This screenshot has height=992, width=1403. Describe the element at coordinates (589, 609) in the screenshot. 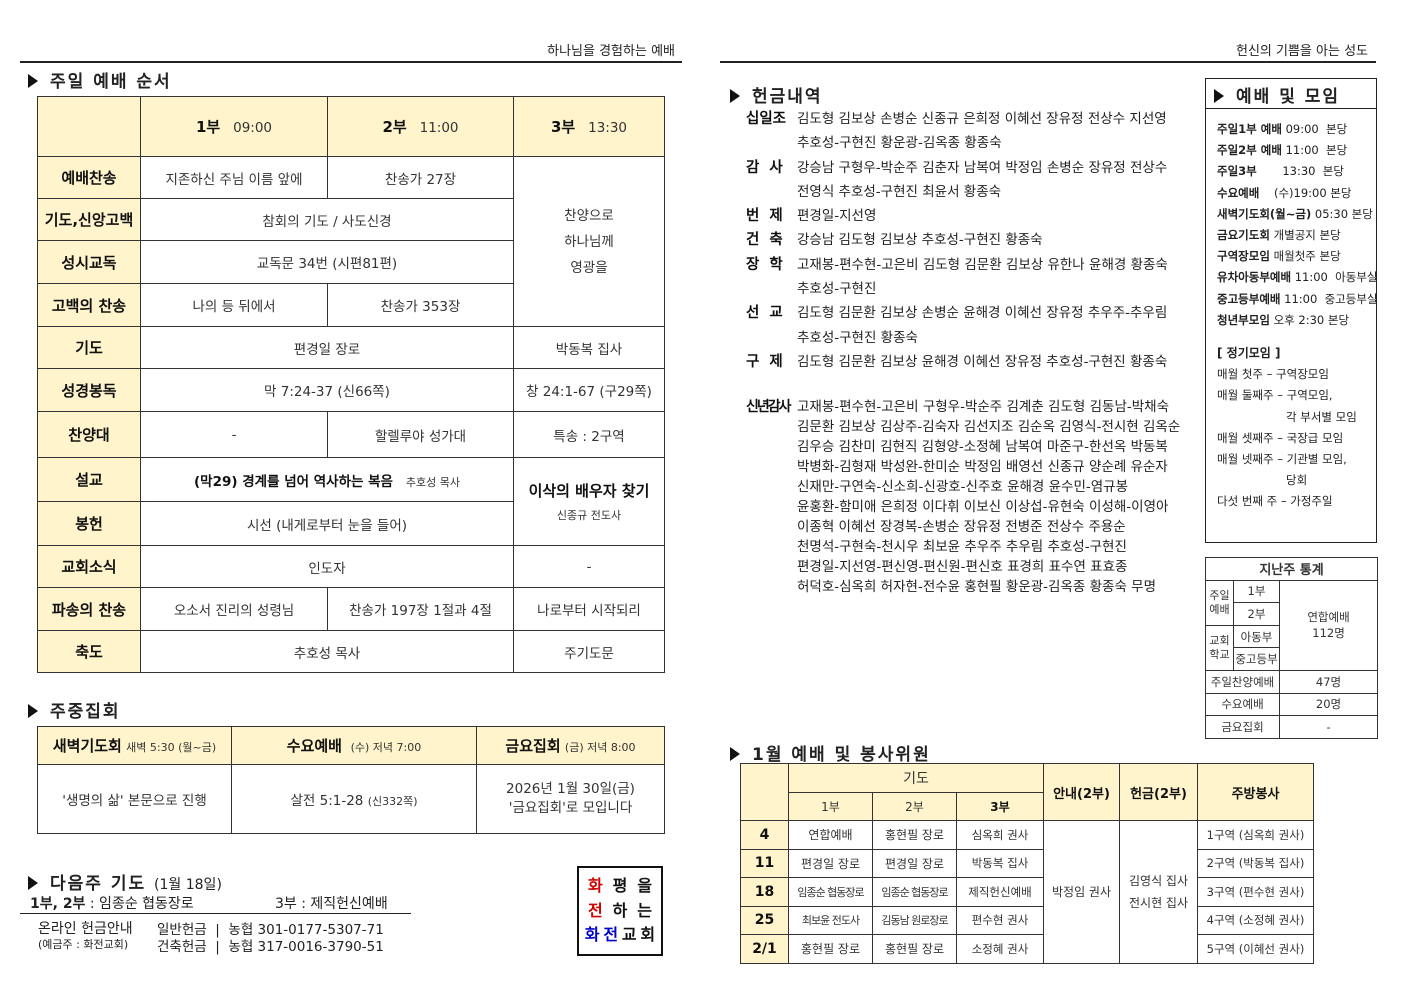

I see `cell: 나로부터 시작되리` at that location.